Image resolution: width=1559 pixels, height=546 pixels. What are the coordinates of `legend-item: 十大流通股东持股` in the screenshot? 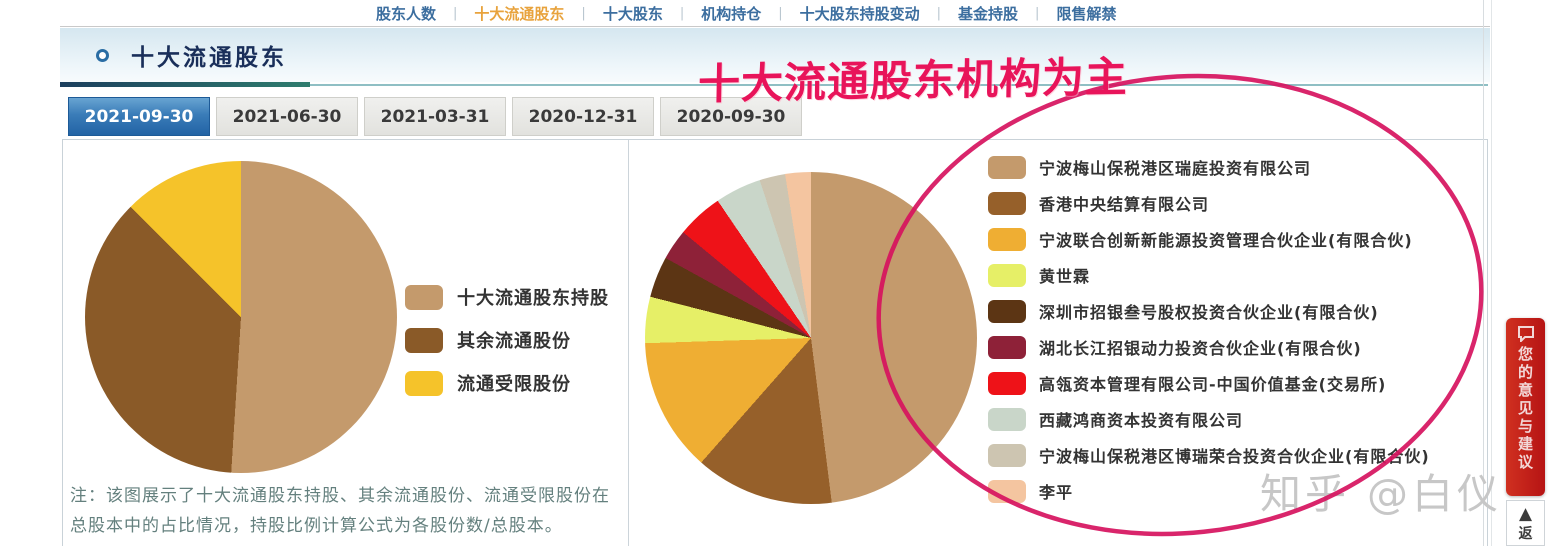 It's located at (507, 297).